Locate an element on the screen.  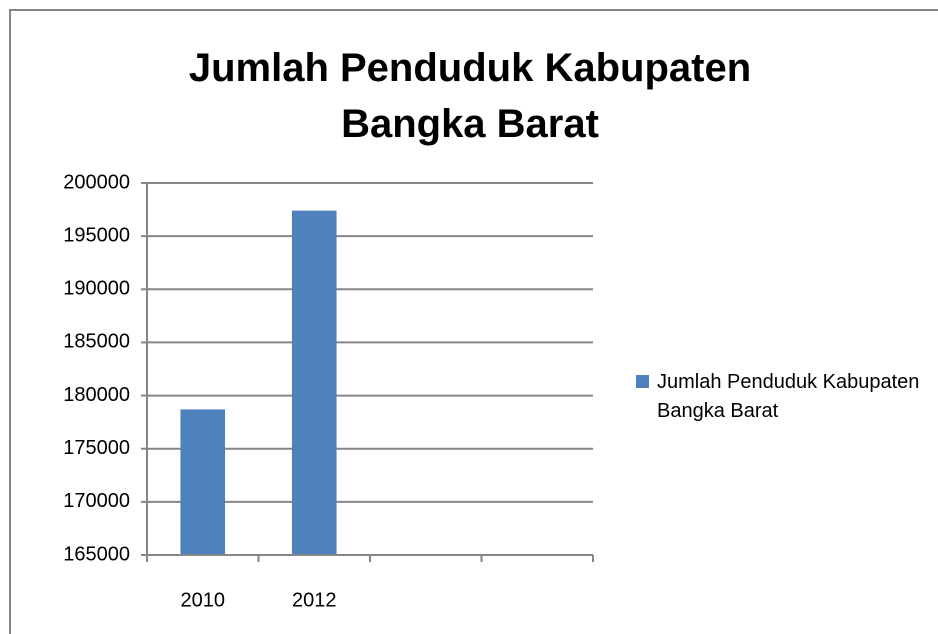
y-tick-label: 190000 is located at coordinates (96, 289).